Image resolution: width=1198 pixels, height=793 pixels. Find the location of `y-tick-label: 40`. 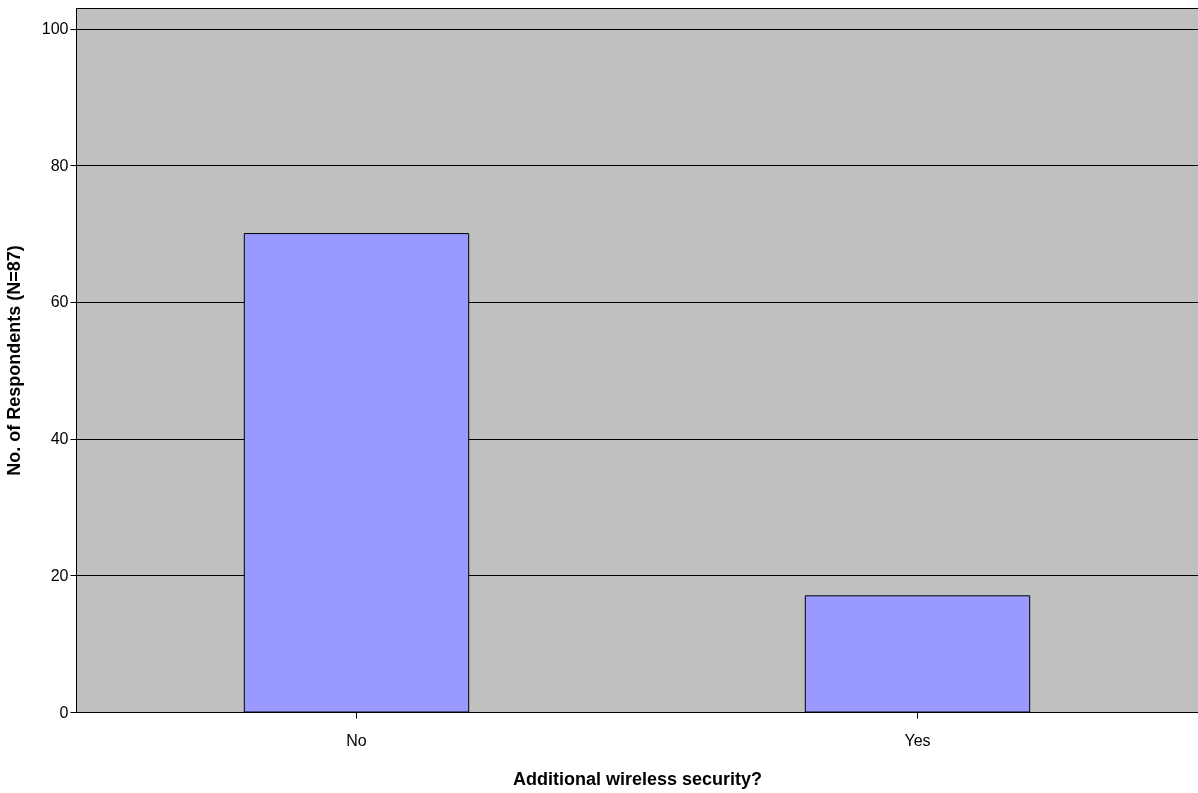

y-tick-label: 40 is located at coordinates (59, 439).